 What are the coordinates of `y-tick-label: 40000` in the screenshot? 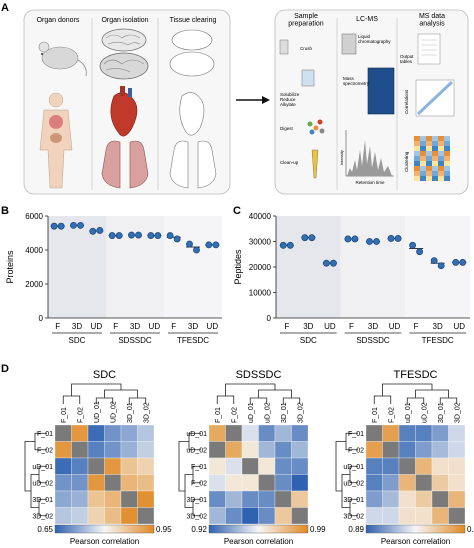 It's located at (260, 216).